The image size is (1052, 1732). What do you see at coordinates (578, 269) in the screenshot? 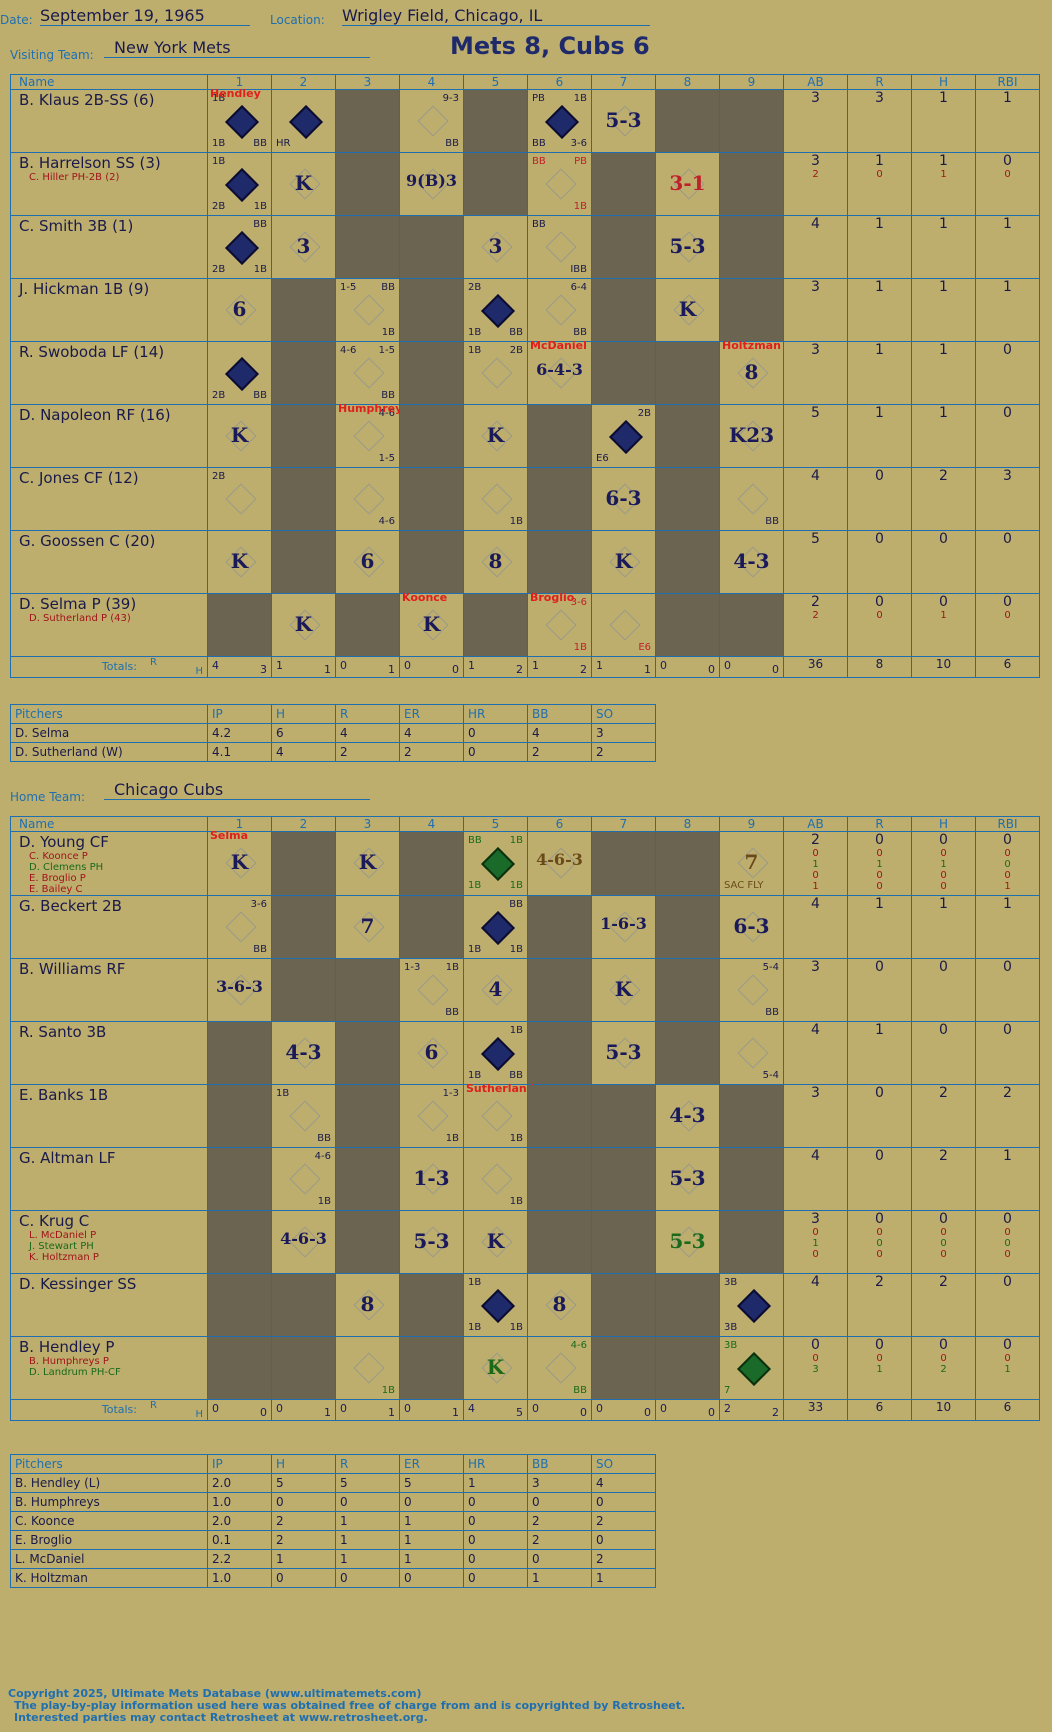
I see `play-annotation: IBB` at bounding box center [578, 269].